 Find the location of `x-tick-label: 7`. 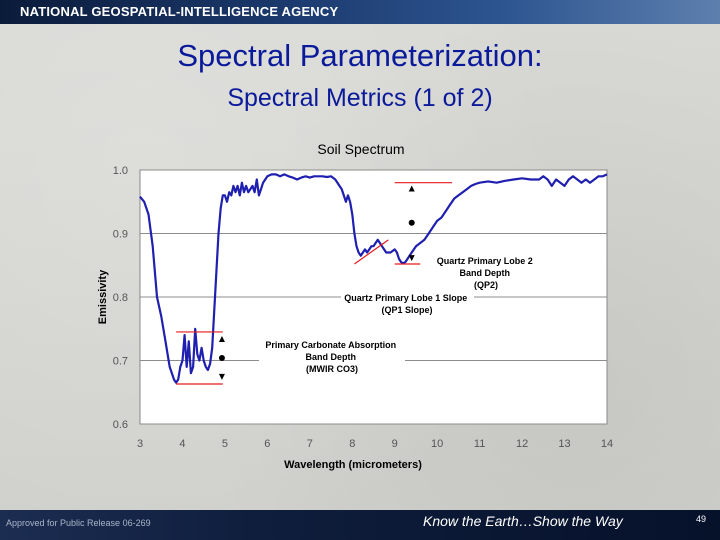

x-tick-label: 7 is located at coordinates (310, 444).